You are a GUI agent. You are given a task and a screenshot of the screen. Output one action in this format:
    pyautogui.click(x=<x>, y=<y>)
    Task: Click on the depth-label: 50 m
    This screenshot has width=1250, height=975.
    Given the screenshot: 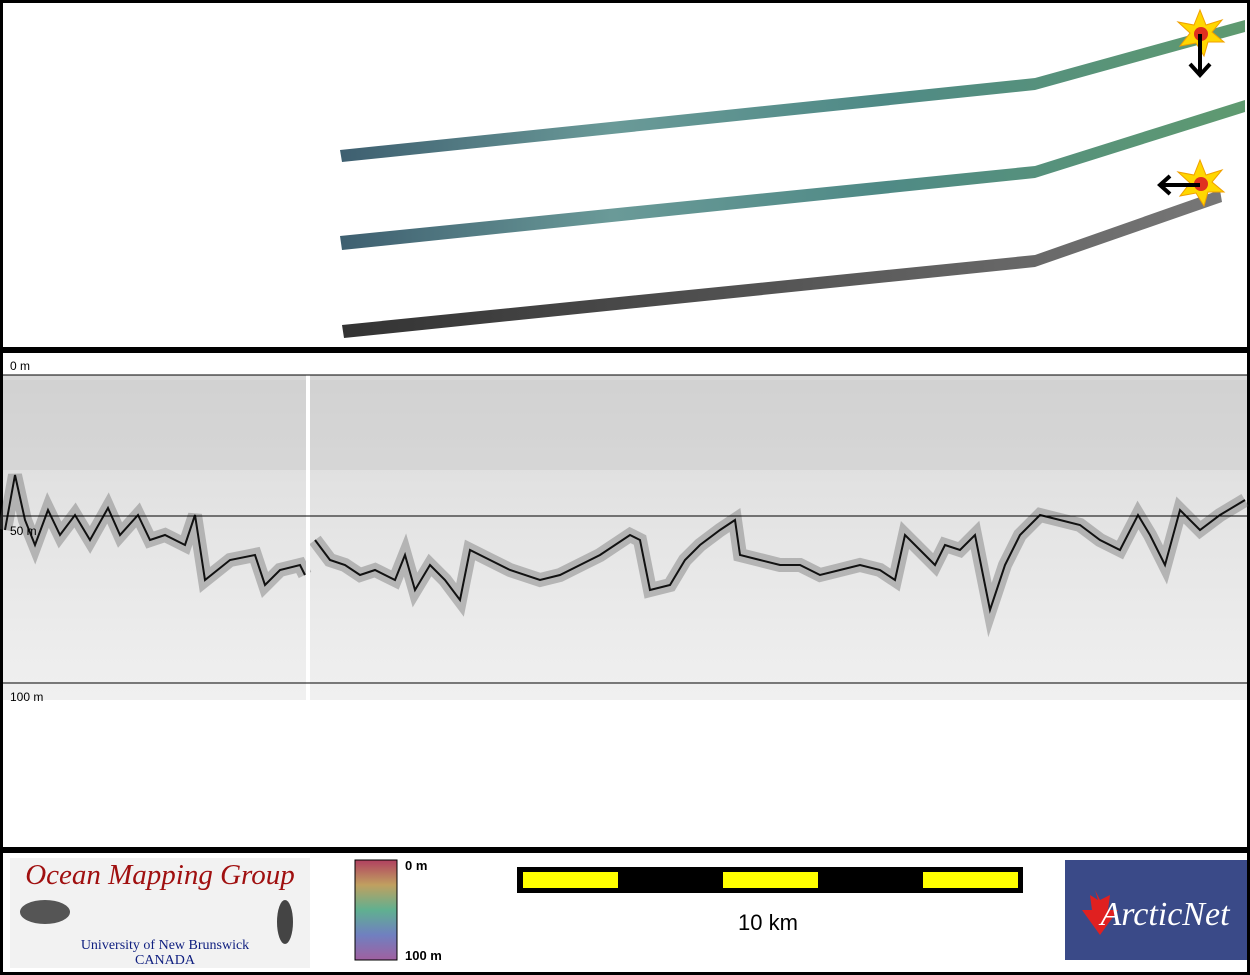 What is the action you would take?
    pyautogui.click(x=23, y=531)
    